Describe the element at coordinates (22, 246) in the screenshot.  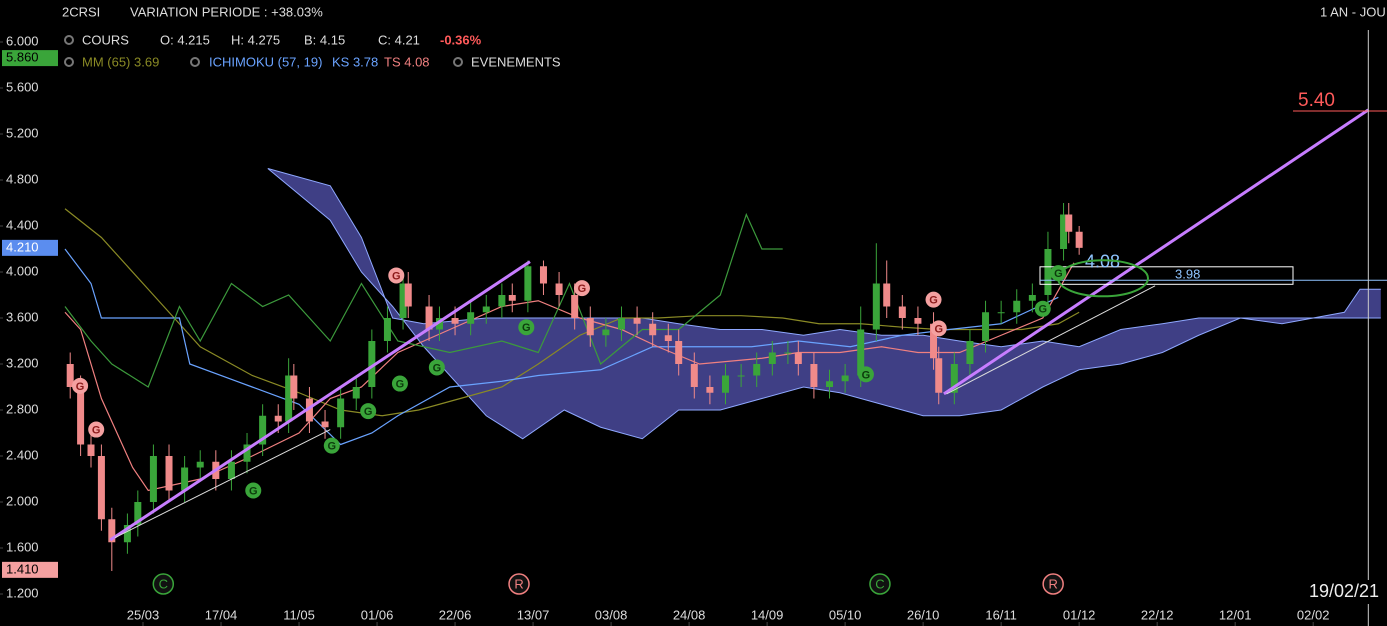
I see `price-marker-label: 4.210` at that location.